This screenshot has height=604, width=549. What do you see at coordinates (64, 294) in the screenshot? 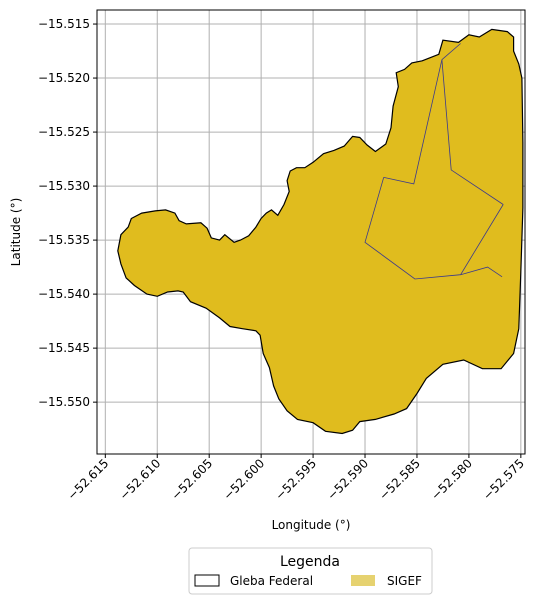
I see `y-tick-label: −15.540` at bounding box center [64, 294].